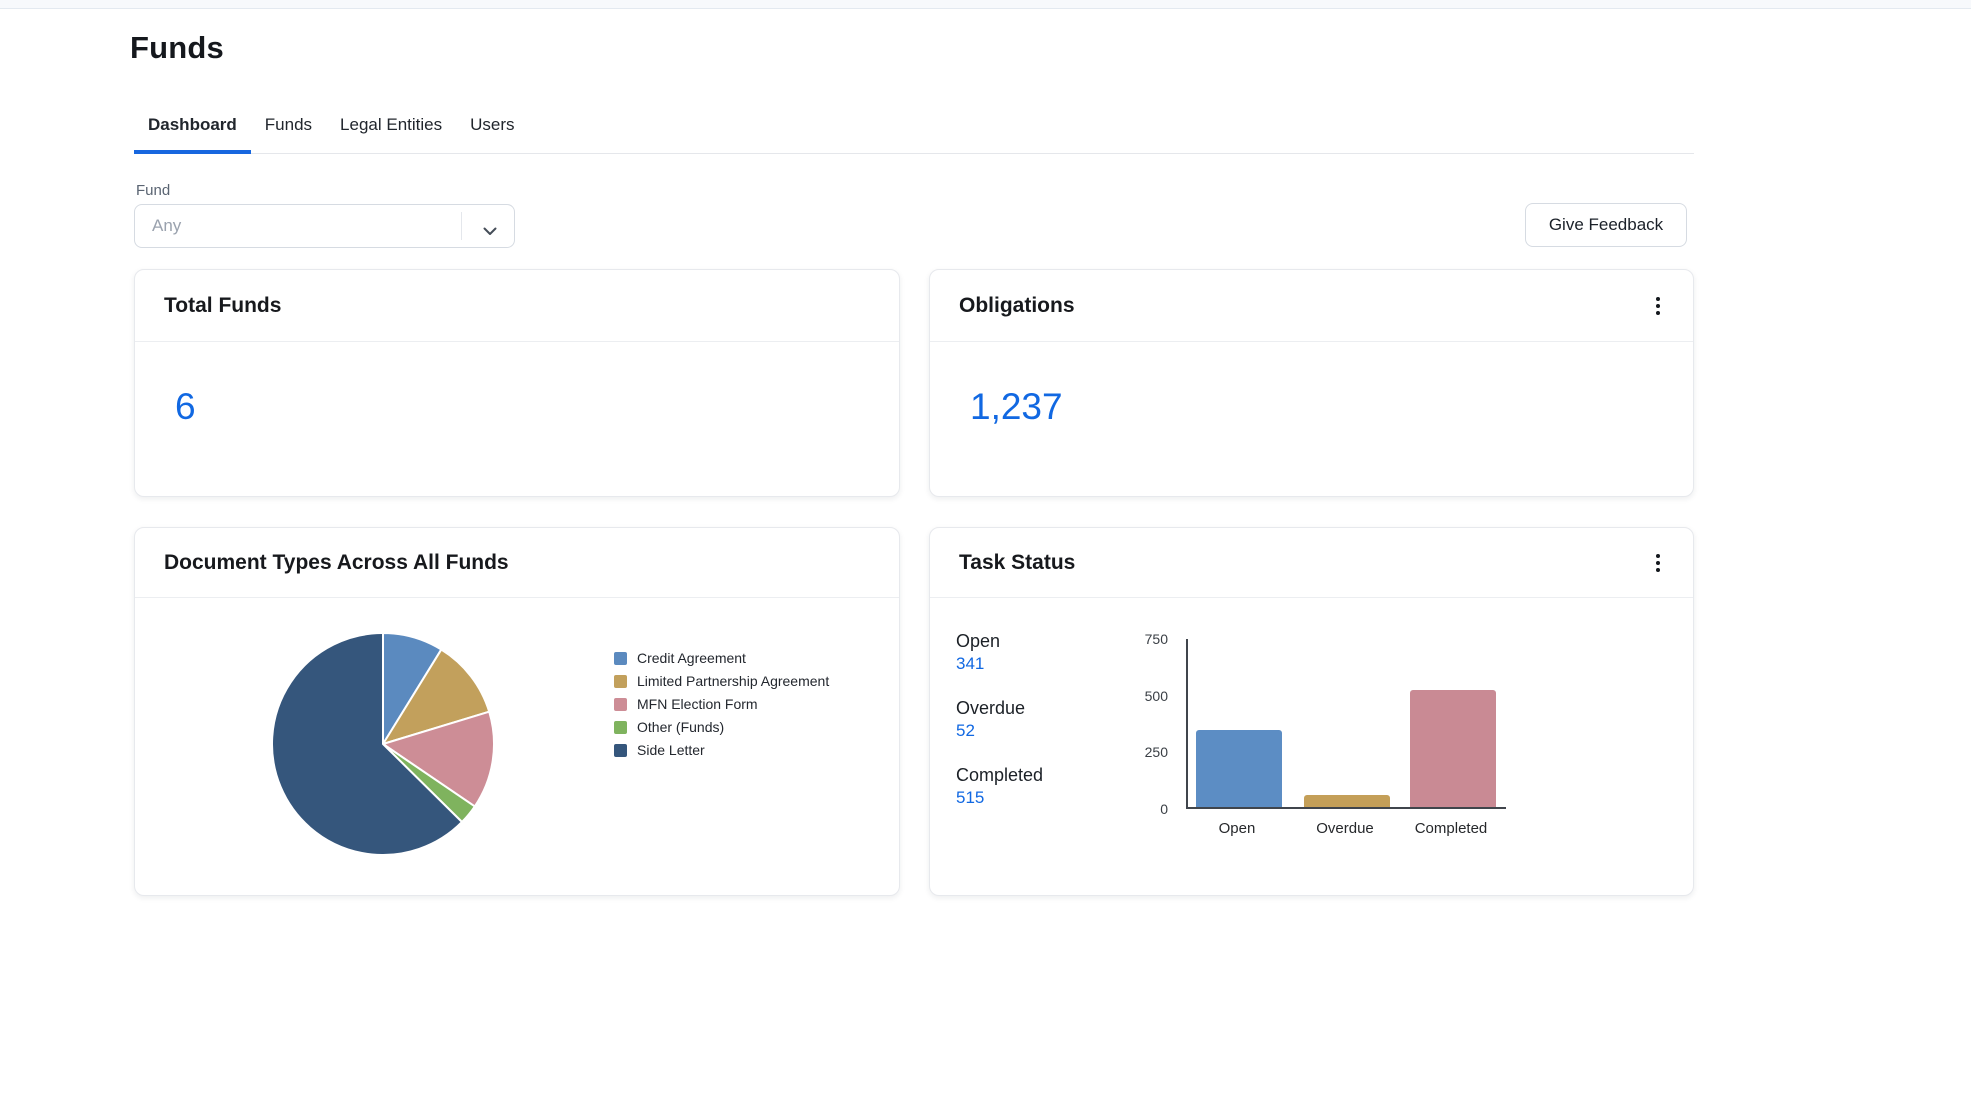  Describe the element at coordinates (1451, 828) in the screenshot. I see `x-axis-label-completed: Completed` at that location.